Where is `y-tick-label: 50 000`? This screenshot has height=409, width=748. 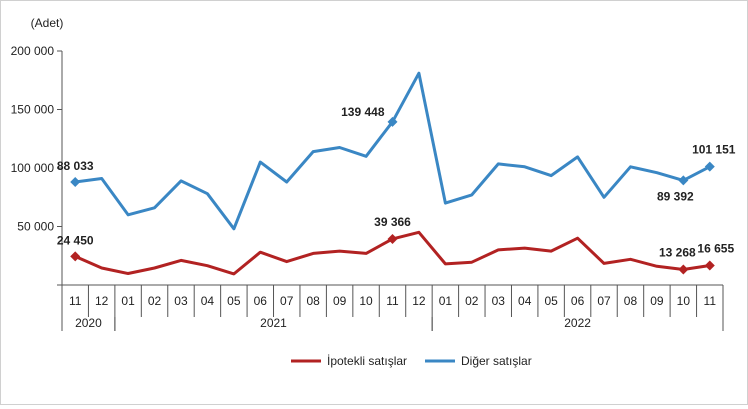
y-tick-label: 50 000 is located at coordinates (35, 227).